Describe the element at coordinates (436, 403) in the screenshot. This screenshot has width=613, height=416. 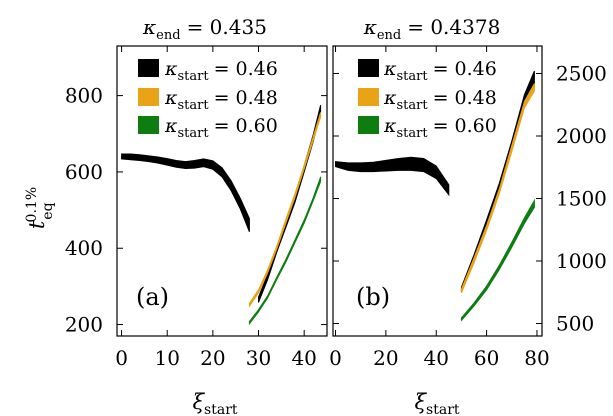
I see `panel-b-xlabel: ξstart` at that location.